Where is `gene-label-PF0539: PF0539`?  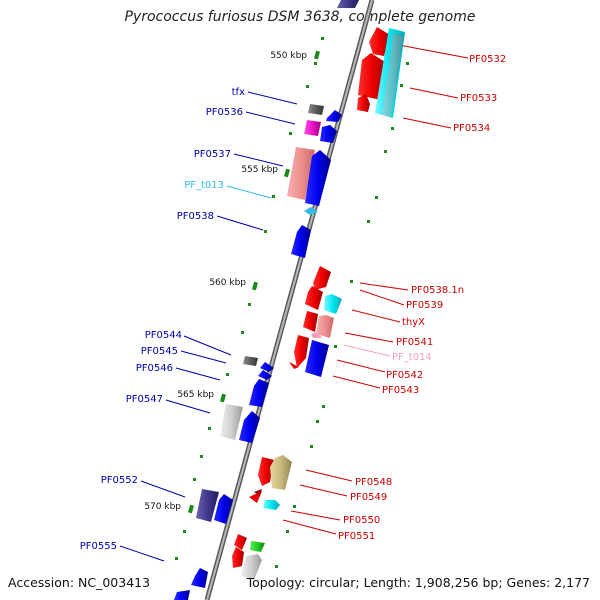 gene-label-PF0539: PF0539 is located at coordinates (424, 305).